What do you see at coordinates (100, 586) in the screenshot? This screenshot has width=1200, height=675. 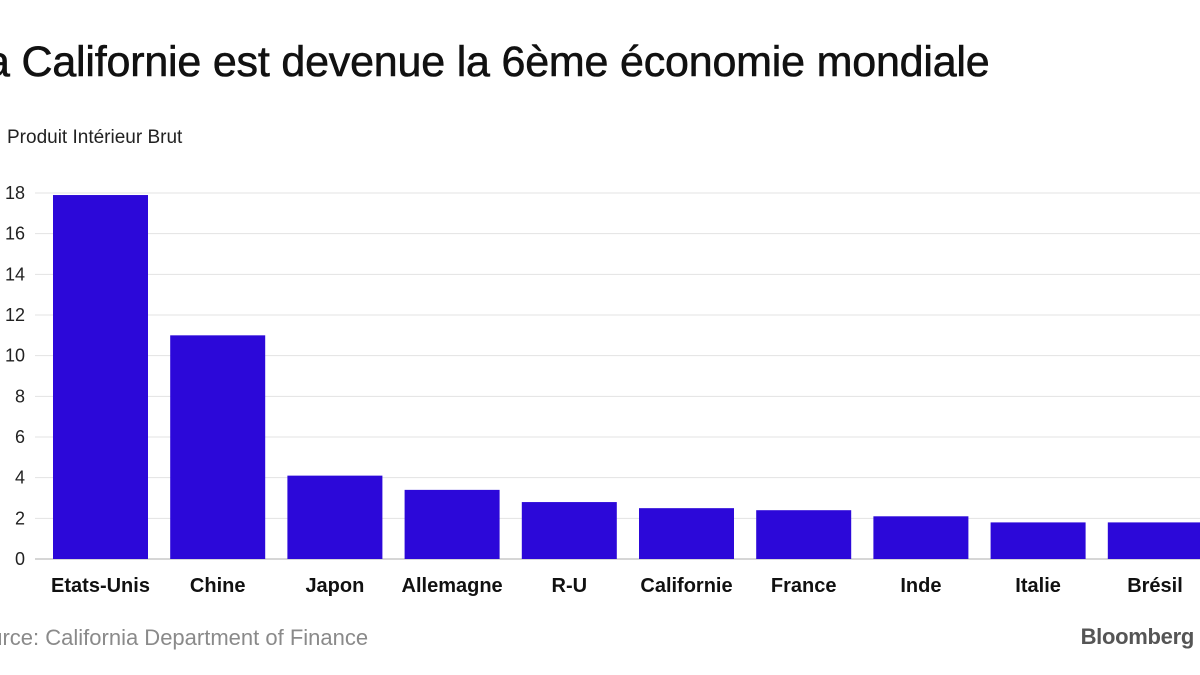 I see `x-tick-label: Etats-Unis` at bounding box center [100, 586].